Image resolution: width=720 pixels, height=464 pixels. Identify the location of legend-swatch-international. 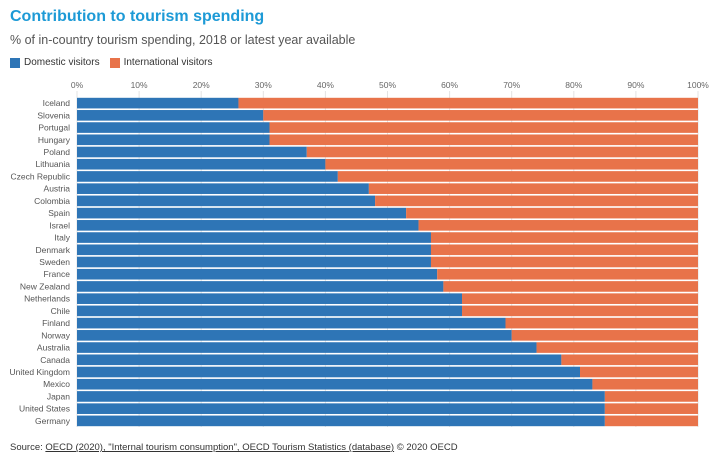
(114, 62).